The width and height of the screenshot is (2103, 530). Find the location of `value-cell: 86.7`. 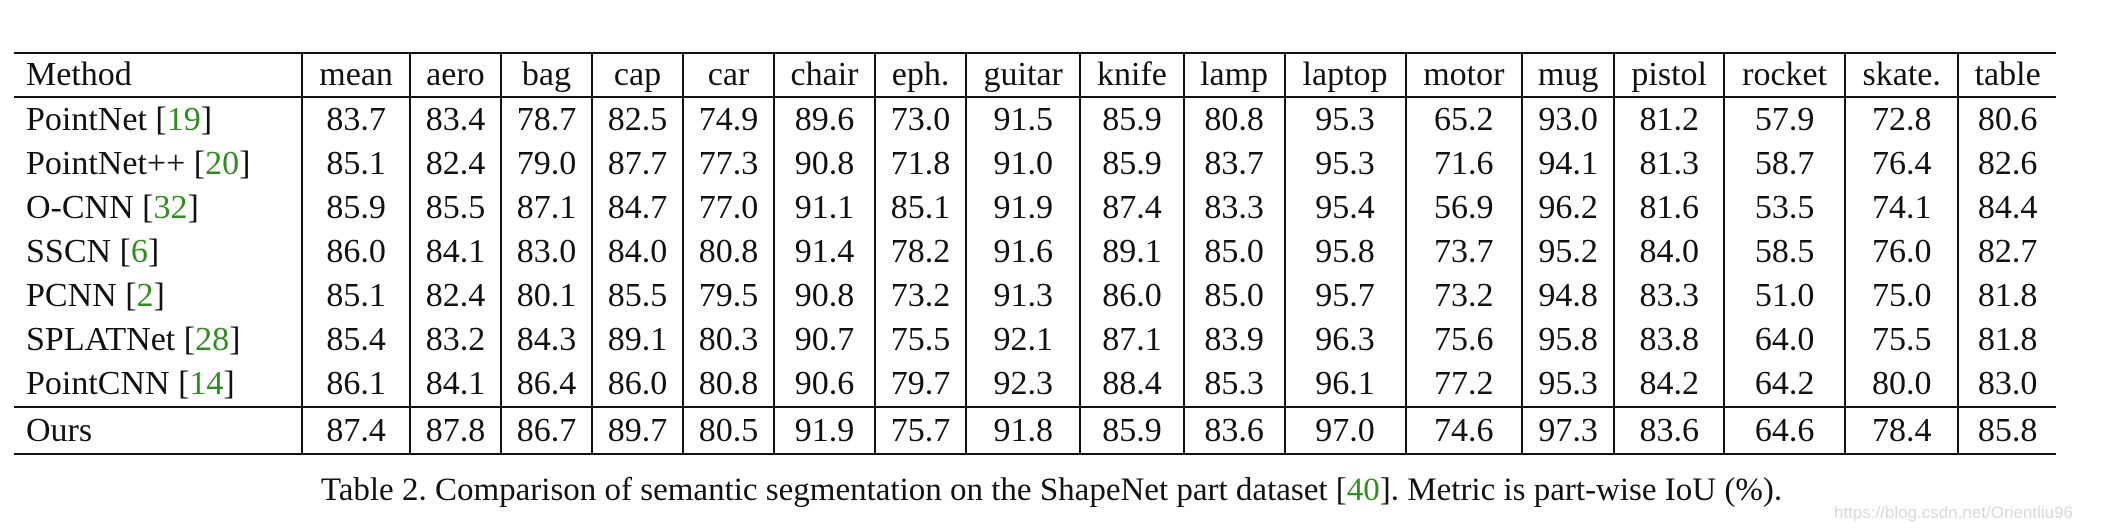

value-cell: 86.7 is located at coordinates (545, 430).